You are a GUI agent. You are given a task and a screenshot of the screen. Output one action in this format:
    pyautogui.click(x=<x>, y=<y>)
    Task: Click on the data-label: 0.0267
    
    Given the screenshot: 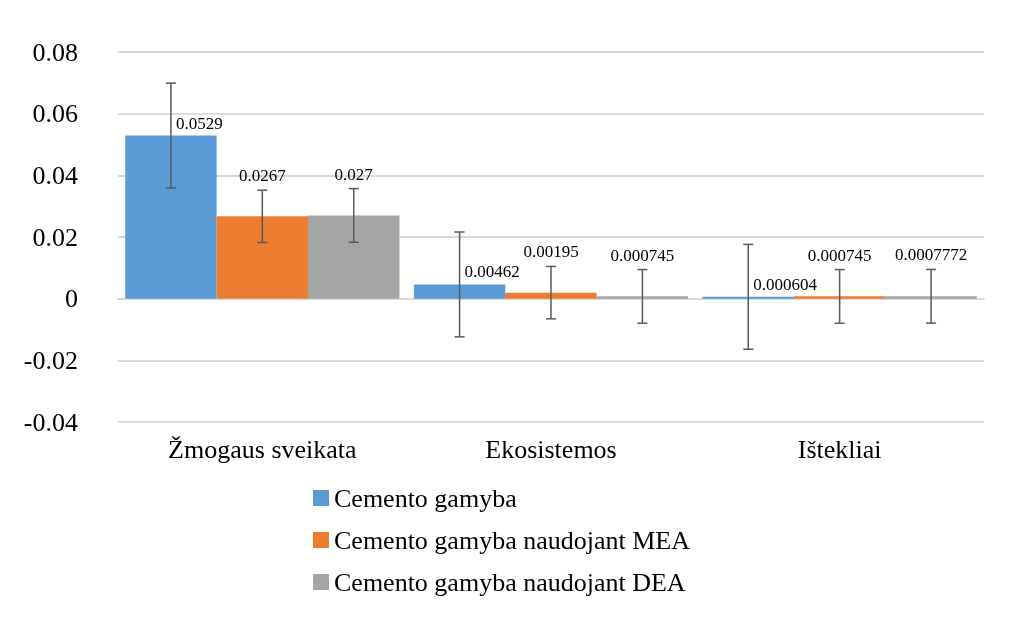 What is the action you would take?
    pyautogui.click(x=262, y=176)
    